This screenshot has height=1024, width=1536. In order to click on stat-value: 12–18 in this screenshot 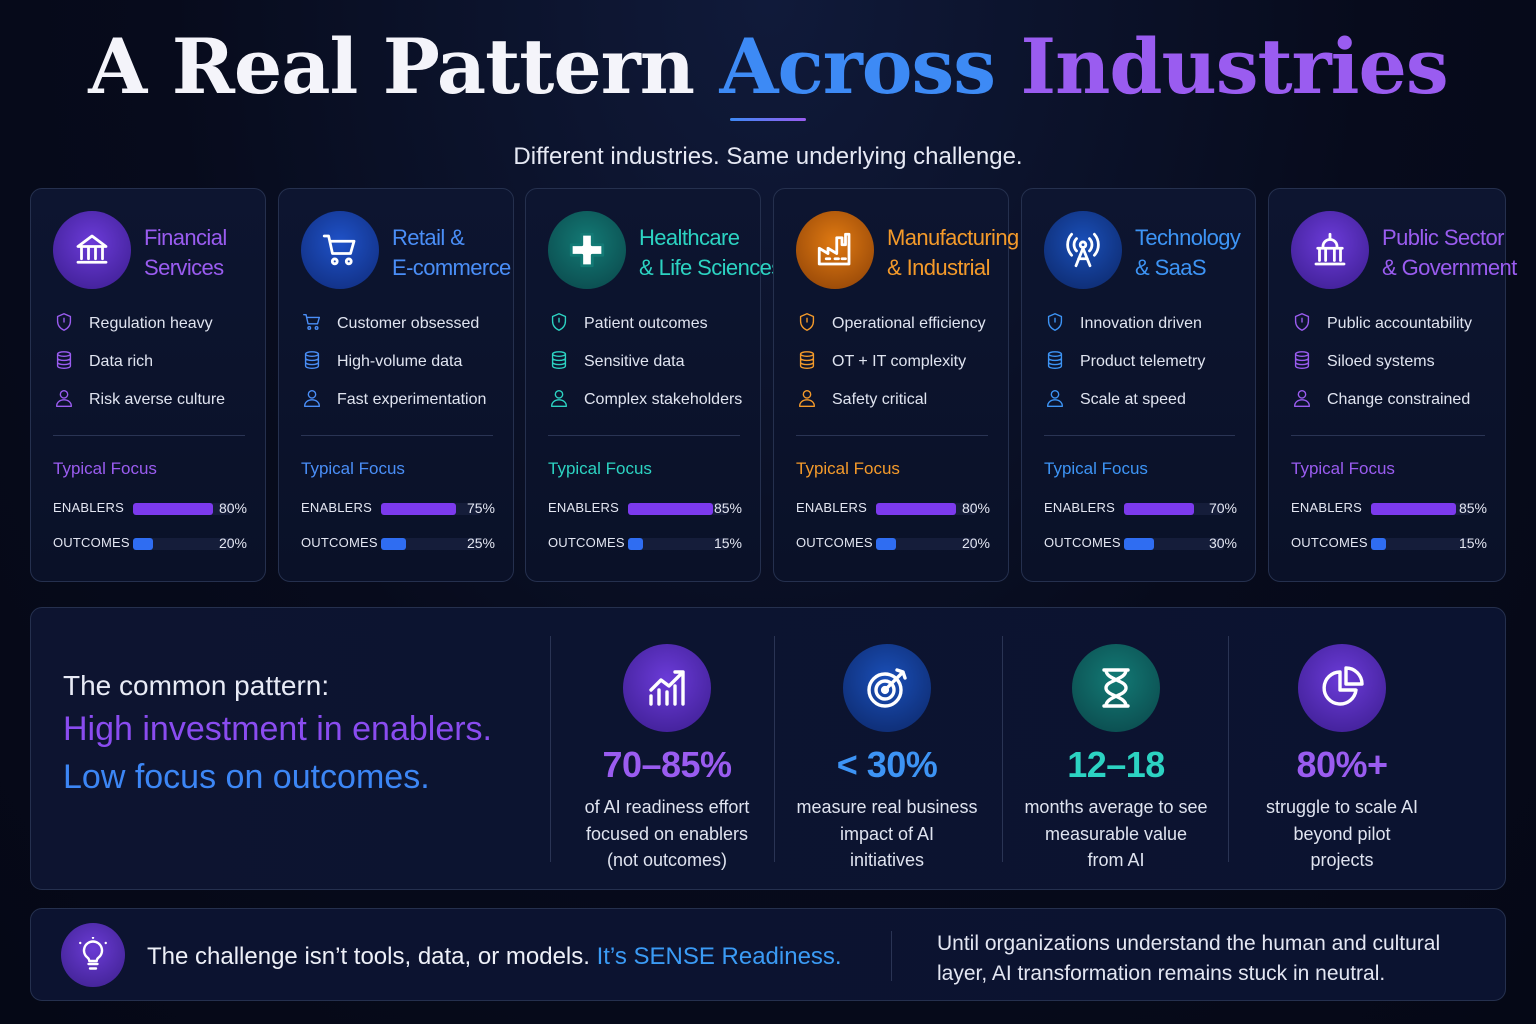, I will do `click(1116, 764)`.